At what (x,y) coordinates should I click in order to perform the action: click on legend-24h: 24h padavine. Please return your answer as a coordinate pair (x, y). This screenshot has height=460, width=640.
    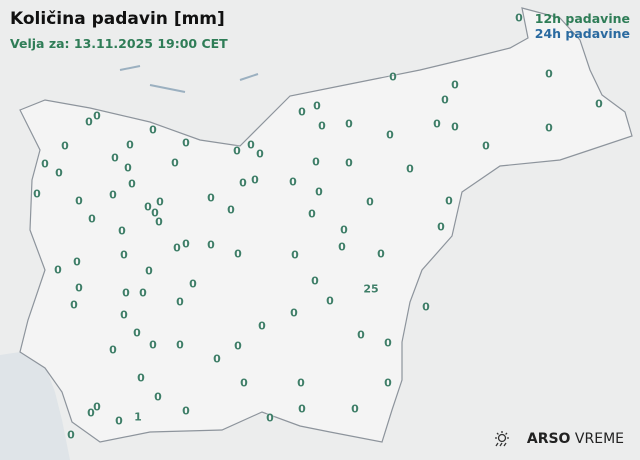
    Looking at the image, I should click on (582, 33).